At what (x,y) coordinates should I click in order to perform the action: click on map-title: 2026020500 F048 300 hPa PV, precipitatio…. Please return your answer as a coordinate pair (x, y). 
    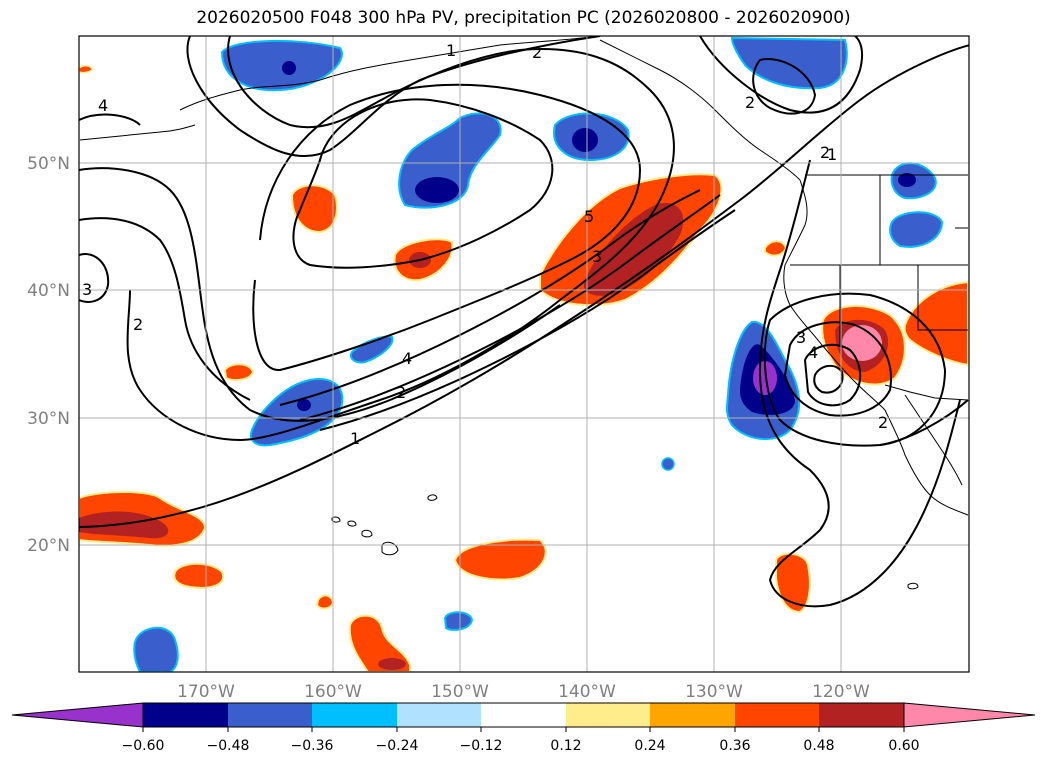
    Looking at the image, I should click on (523, 18).